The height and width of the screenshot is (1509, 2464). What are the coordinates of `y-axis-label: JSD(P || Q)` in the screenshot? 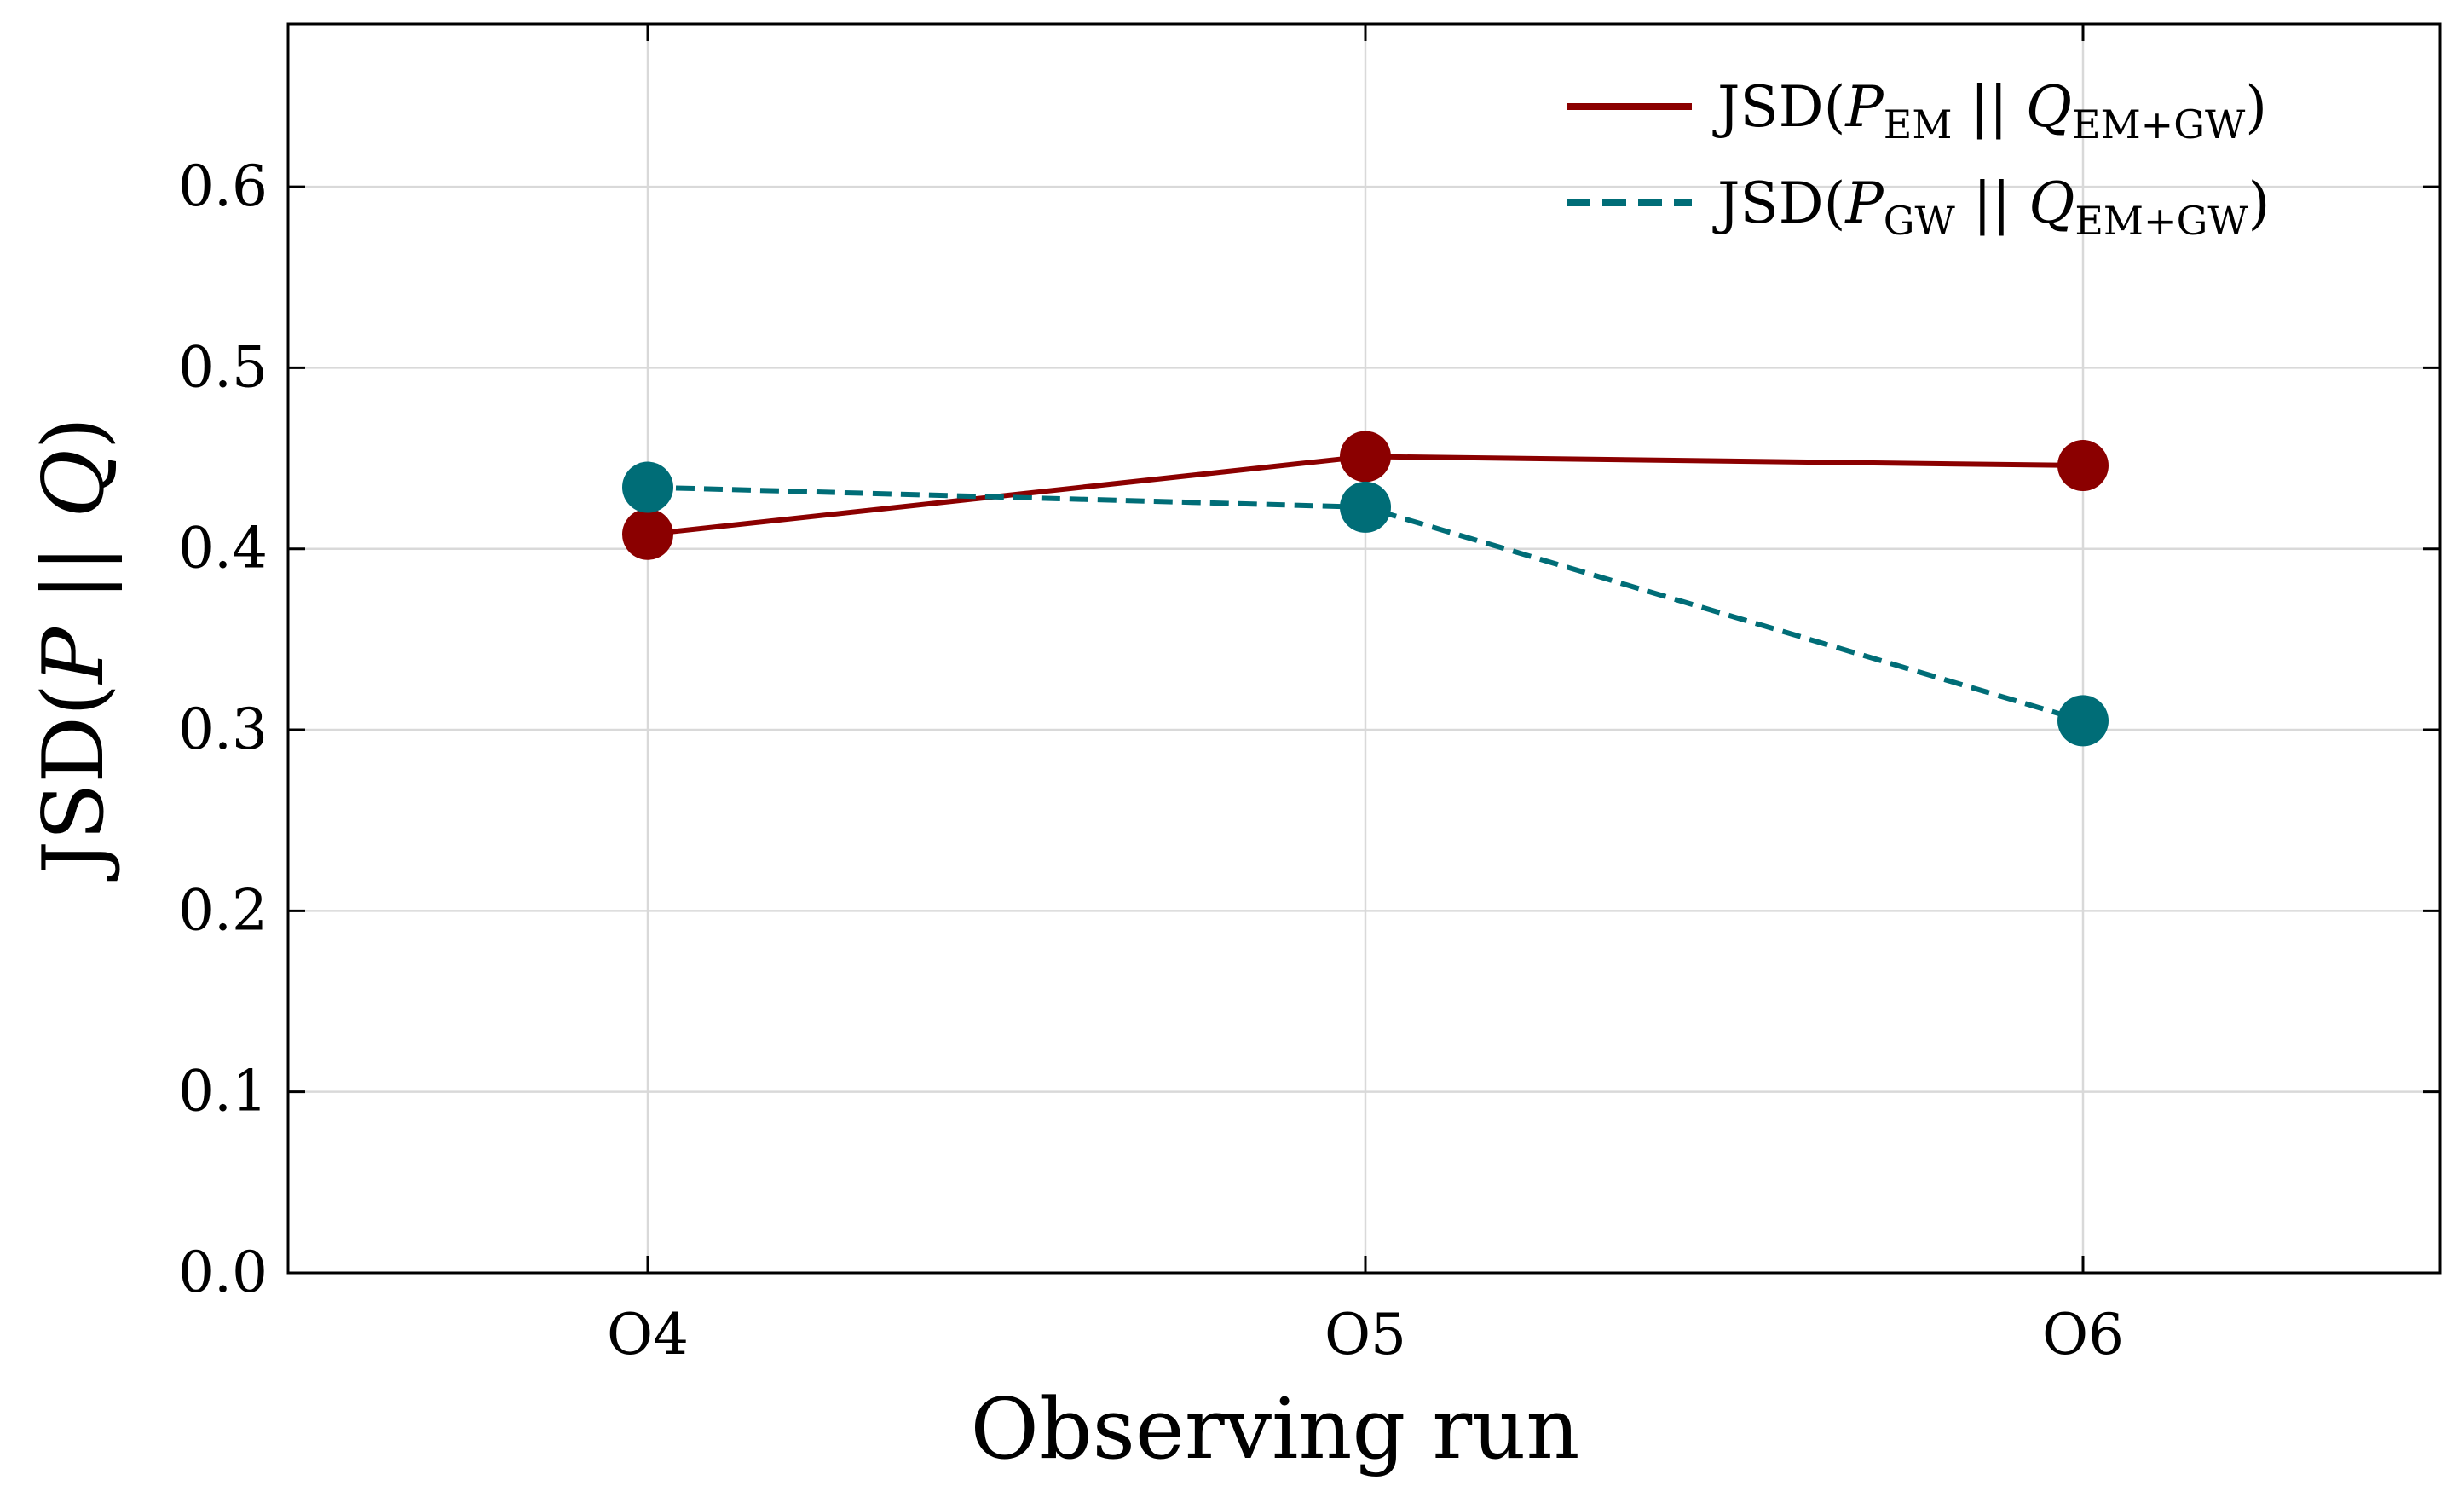 It's located at (74, 649).